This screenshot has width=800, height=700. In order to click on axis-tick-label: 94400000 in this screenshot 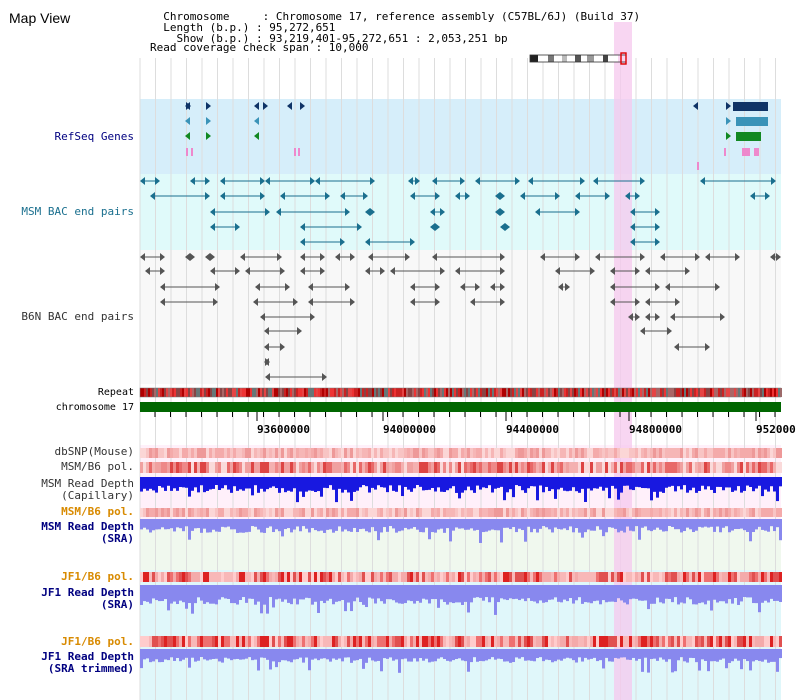, I will do `click(532, 429)`.